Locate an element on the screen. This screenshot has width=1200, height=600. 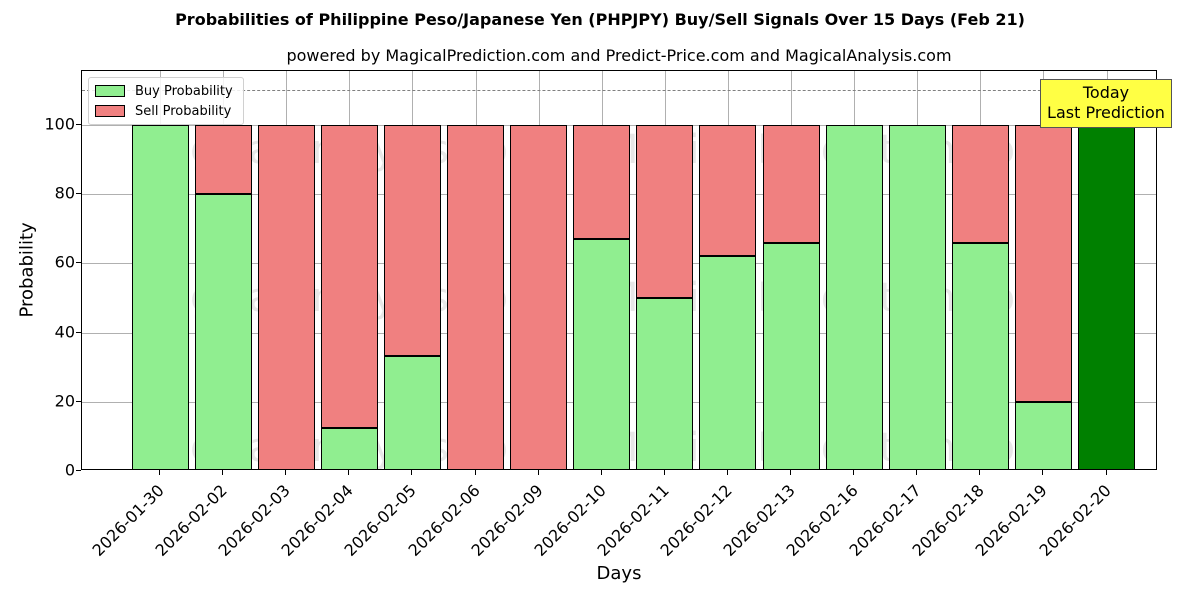
legend-item-sell: Sell Probability is located at coordinates (163, 111).